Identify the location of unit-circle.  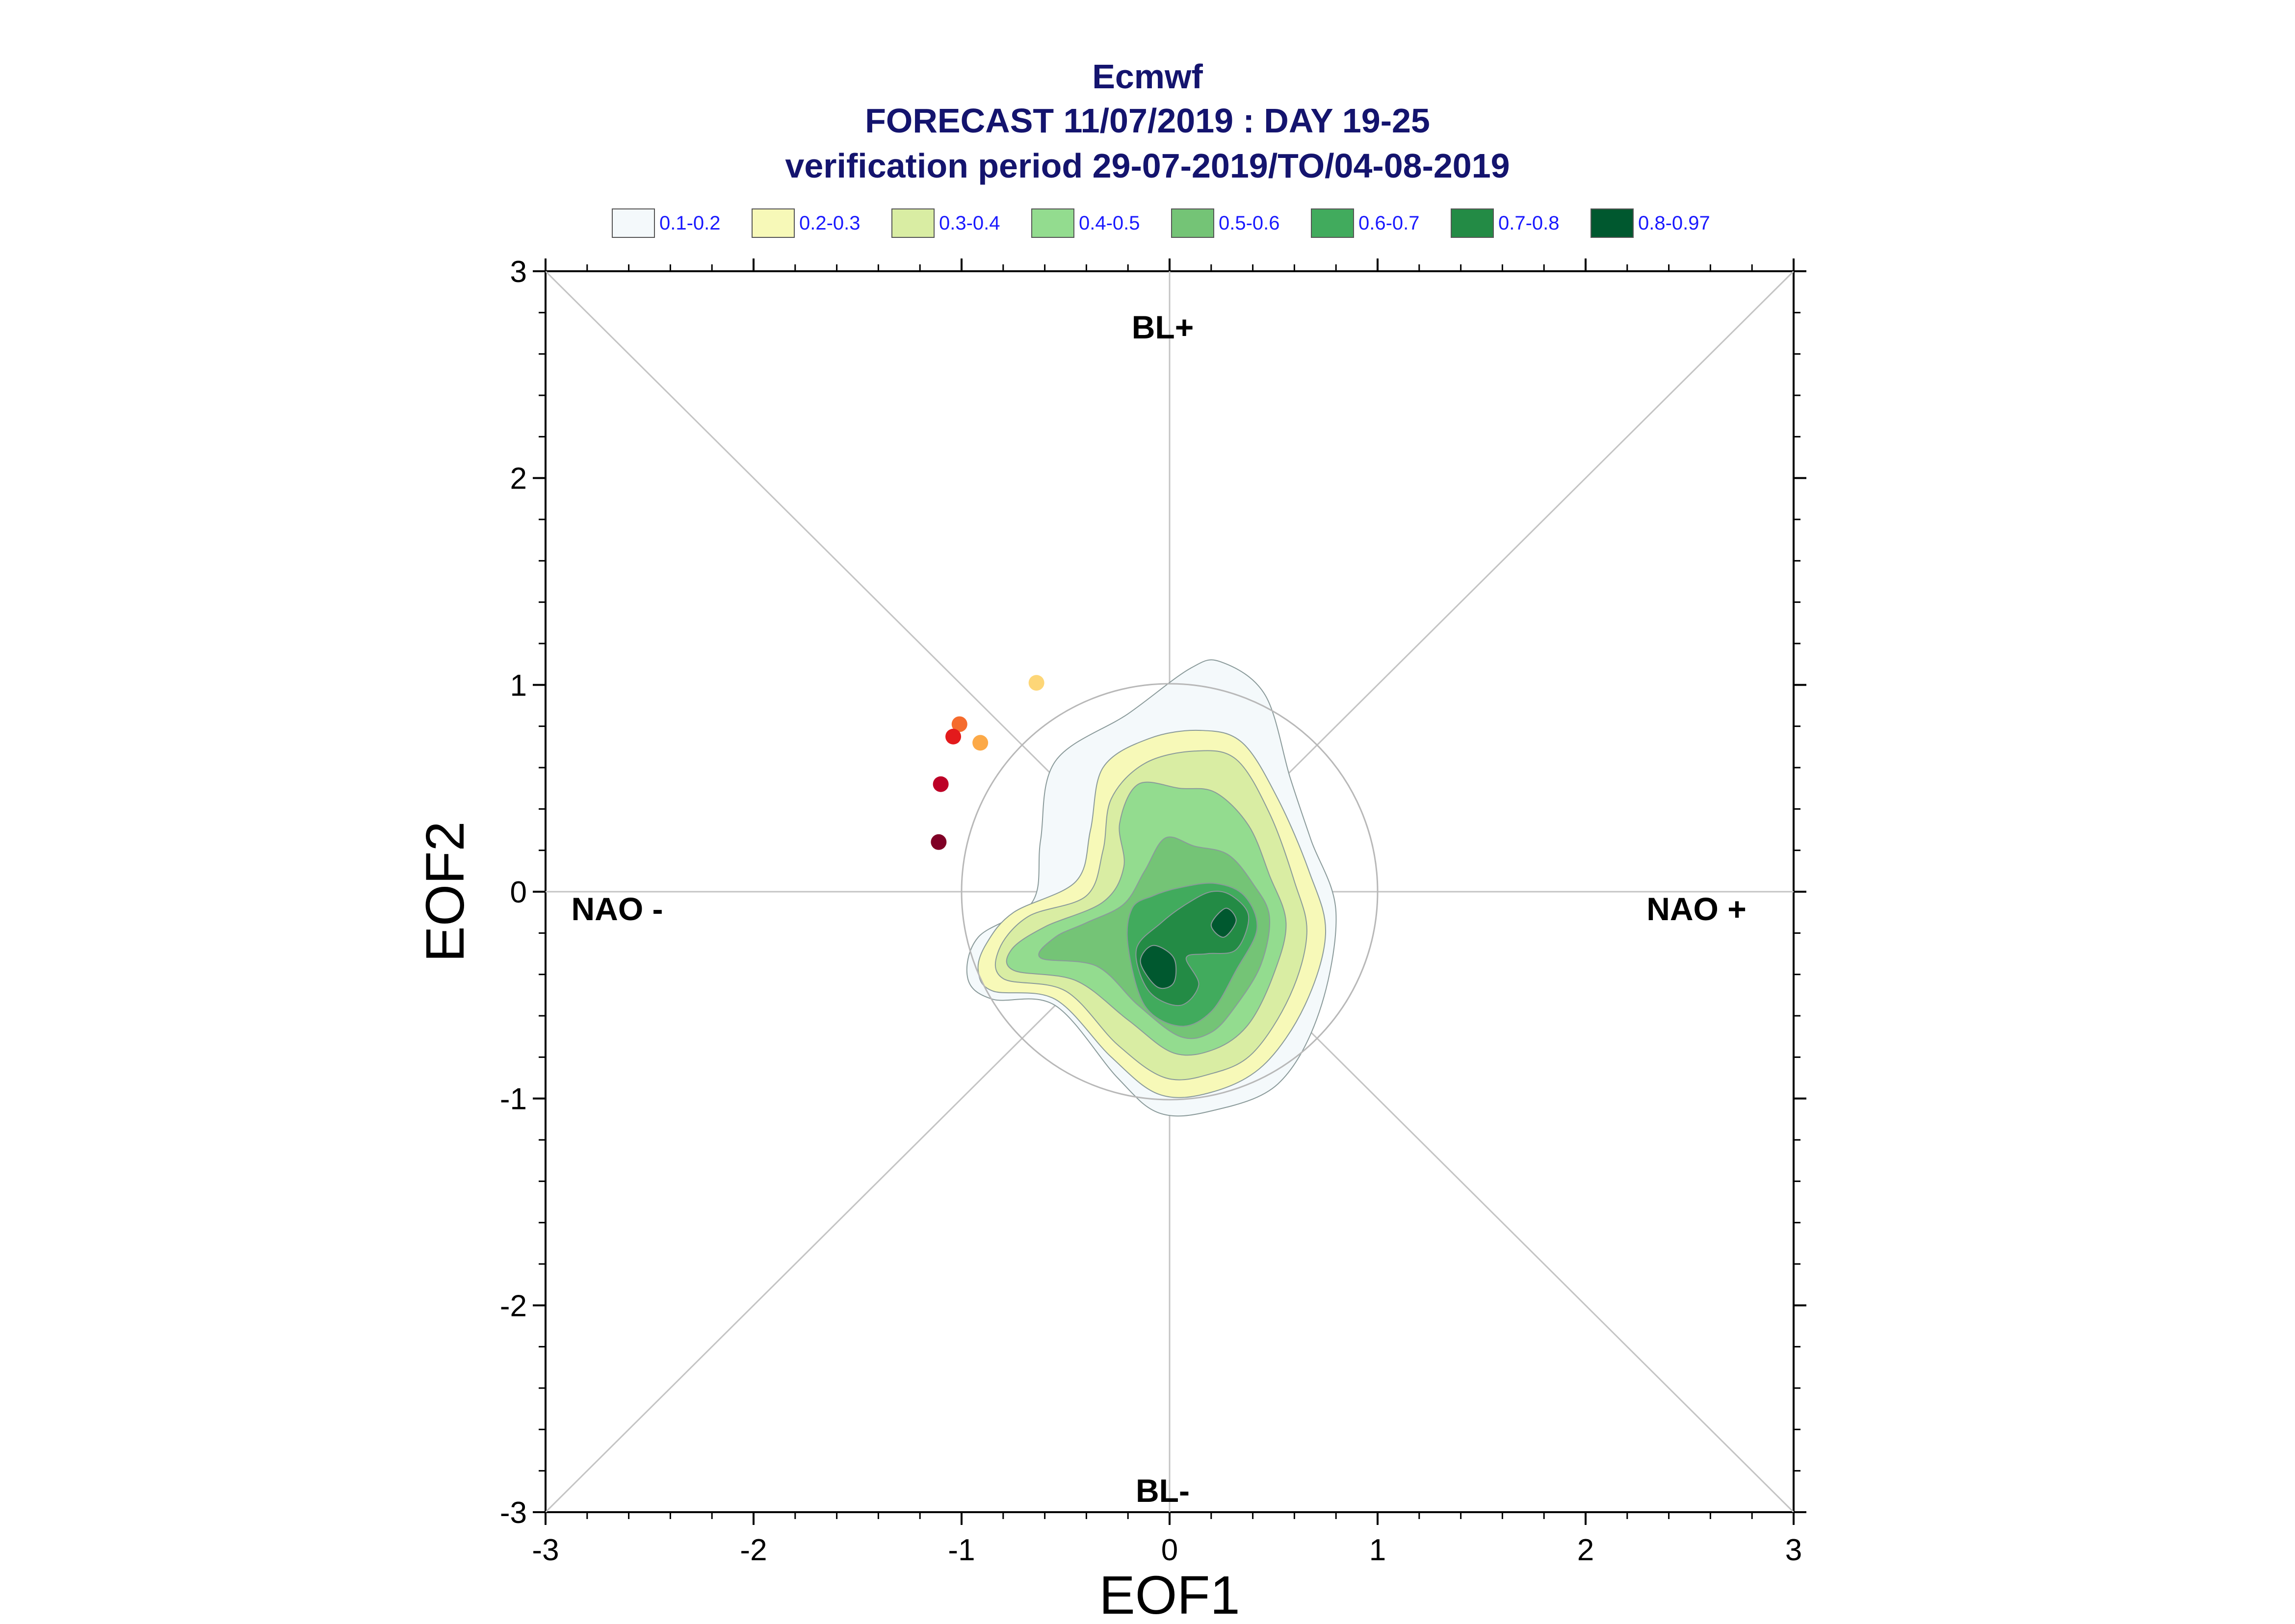
(1170, 892).